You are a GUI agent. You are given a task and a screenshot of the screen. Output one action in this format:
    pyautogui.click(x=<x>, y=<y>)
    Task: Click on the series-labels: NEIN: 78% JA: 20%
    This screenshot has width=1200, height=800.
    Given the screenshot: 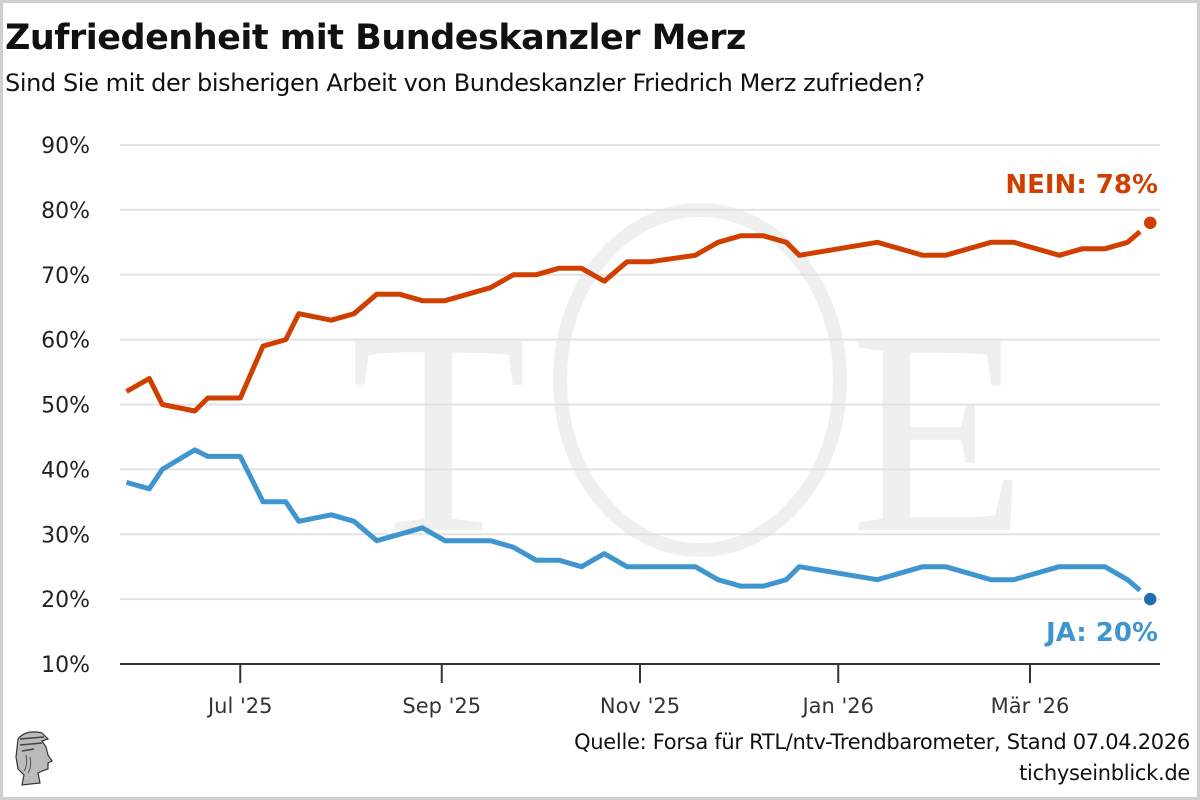 What is the action you would take?
    pyautogui.click(x=1081, y=409)
    